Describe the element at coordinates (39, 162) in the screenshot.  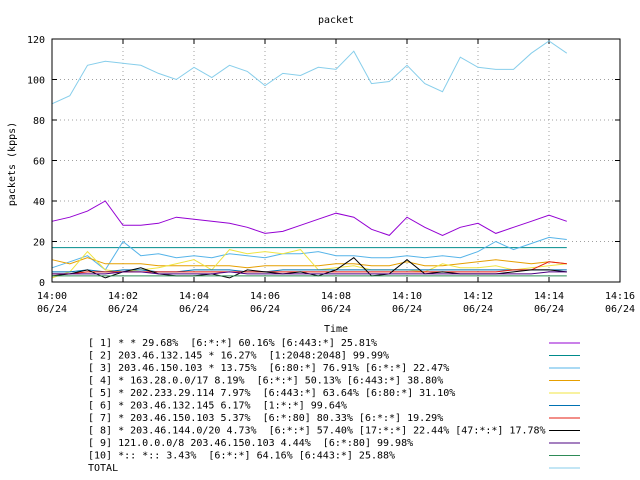
I see `y-tick-label: 60` at that location.